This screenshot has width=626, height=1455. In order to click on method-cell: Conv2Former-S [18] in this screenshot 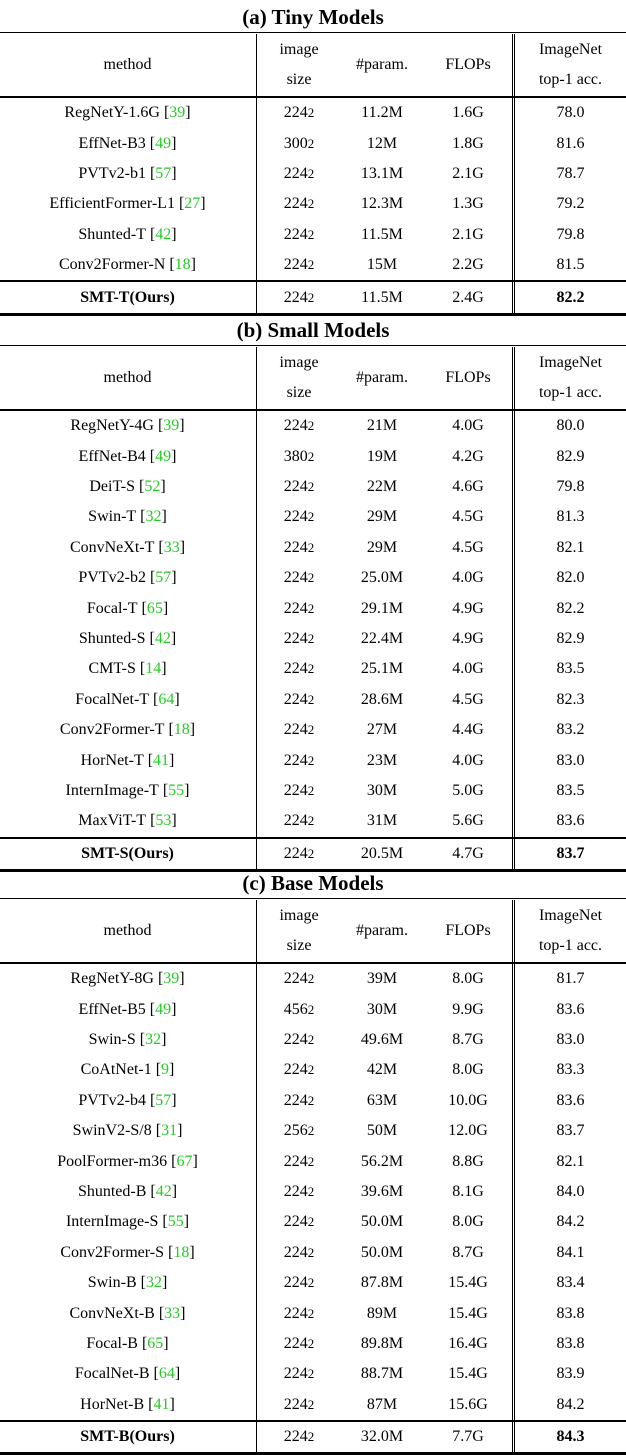, I will do `click(127, 1253)`.